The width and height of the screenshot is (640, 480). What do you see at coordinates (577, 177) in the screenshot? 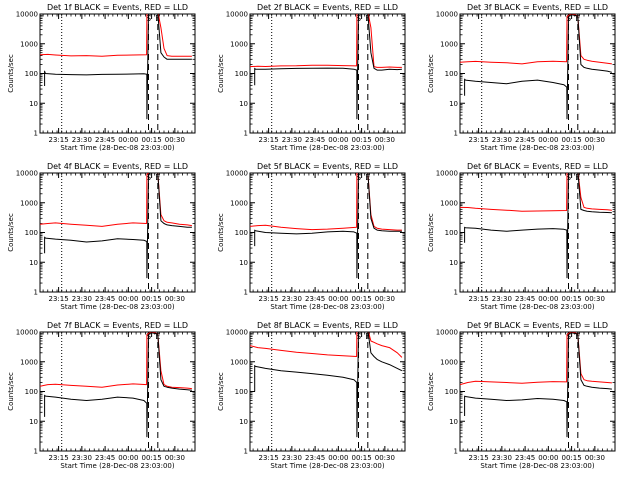
I see `marker-label: E` at bounding box center [577, 177].